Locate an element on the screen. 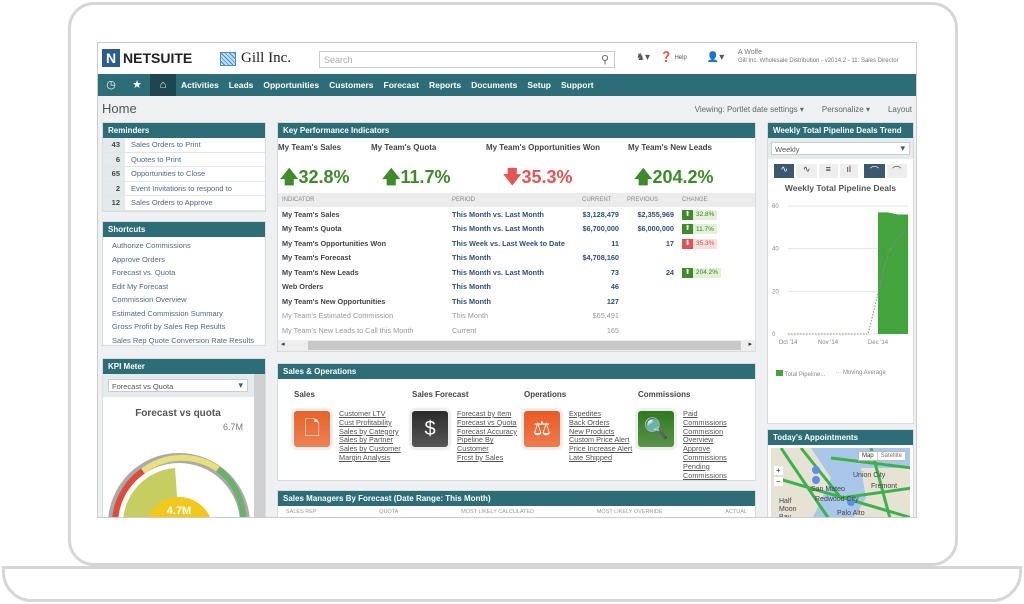 This screenshot has height=604, width=1024. reminder-item: 6 Quotes to Print is located at coordinates (184, 159).